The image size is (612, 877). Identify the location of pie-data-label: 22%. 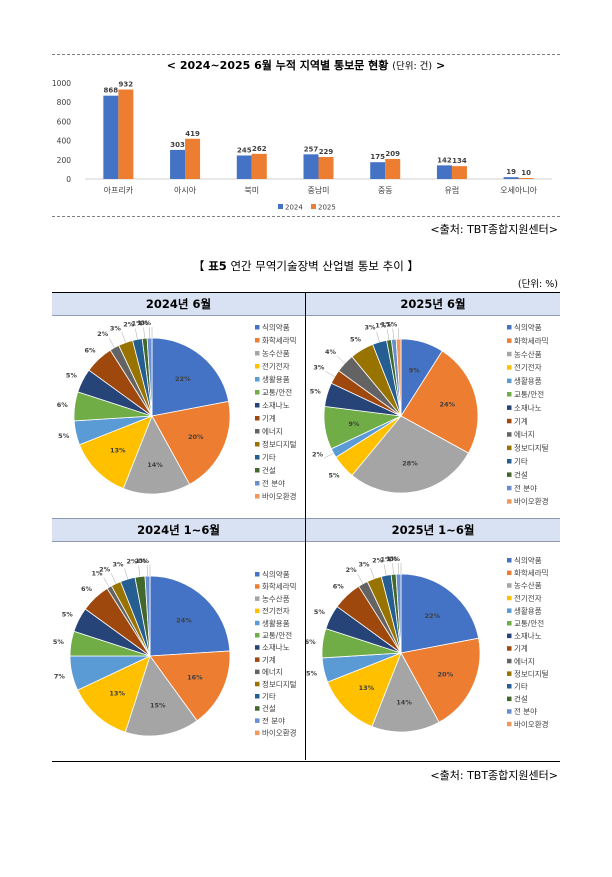
(432, 616).